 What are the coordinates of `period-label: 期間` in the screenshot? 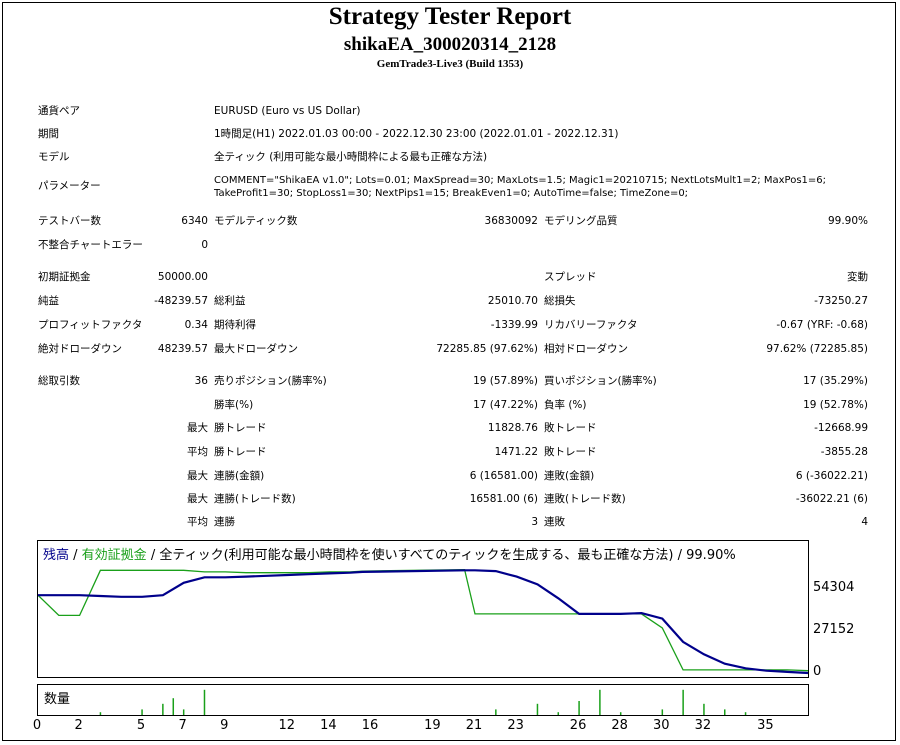 It's located at (48, 134).